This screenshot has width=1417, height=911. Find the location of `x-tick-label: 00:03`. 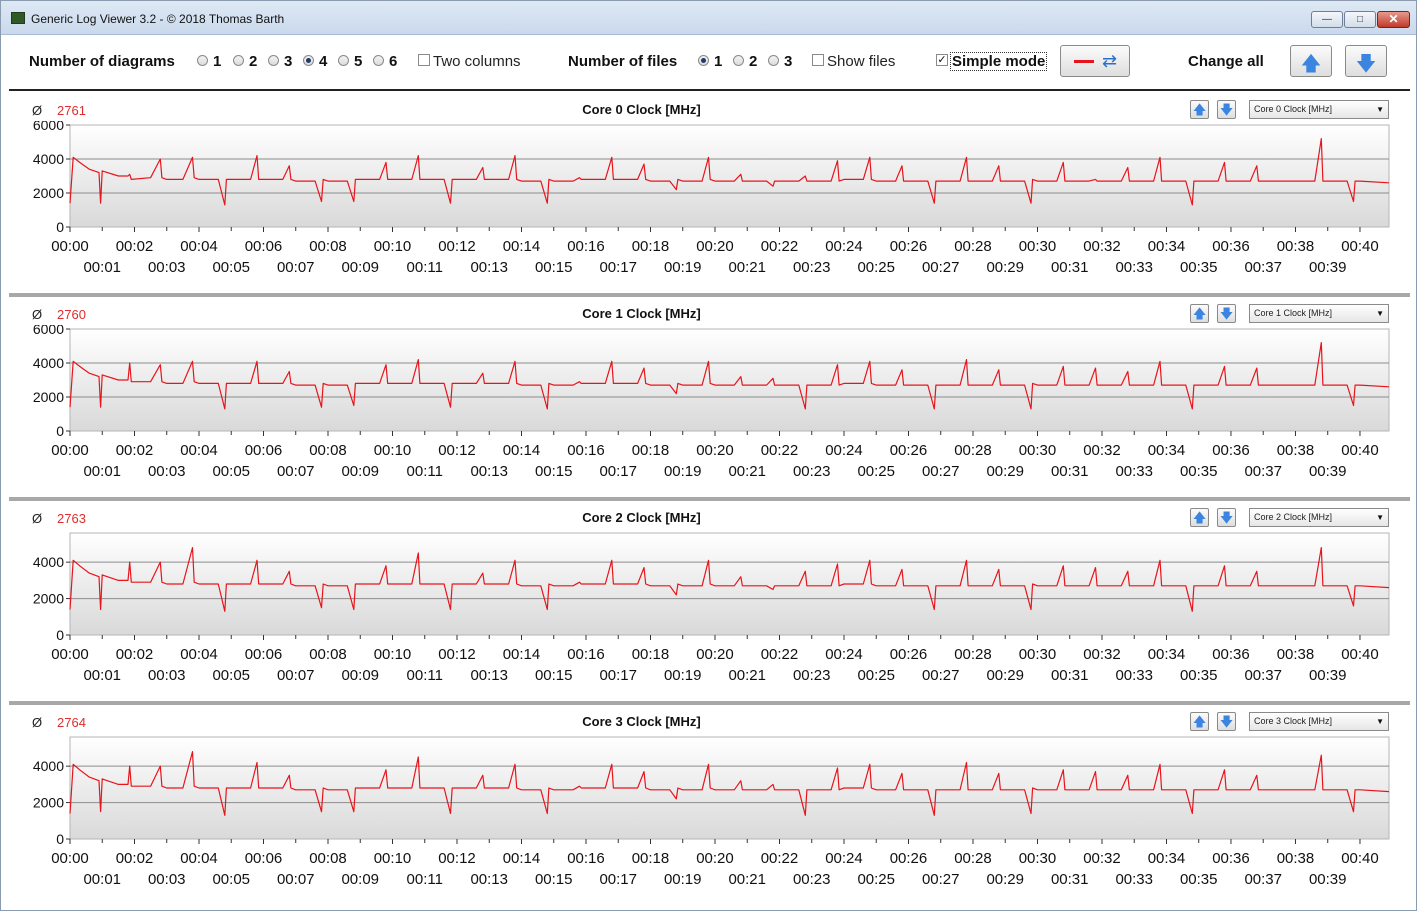

x-tick-label: 00:03 is located at coordinates (167, 471).